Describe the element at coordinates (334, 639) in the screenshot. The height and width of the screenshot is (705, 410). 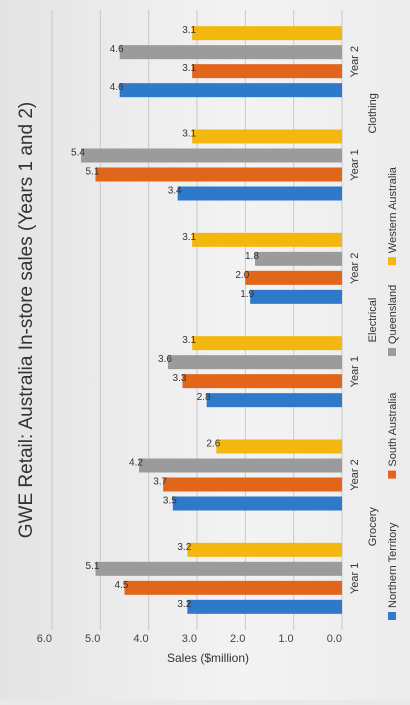
I see `tick-label: 0.0` at that location.